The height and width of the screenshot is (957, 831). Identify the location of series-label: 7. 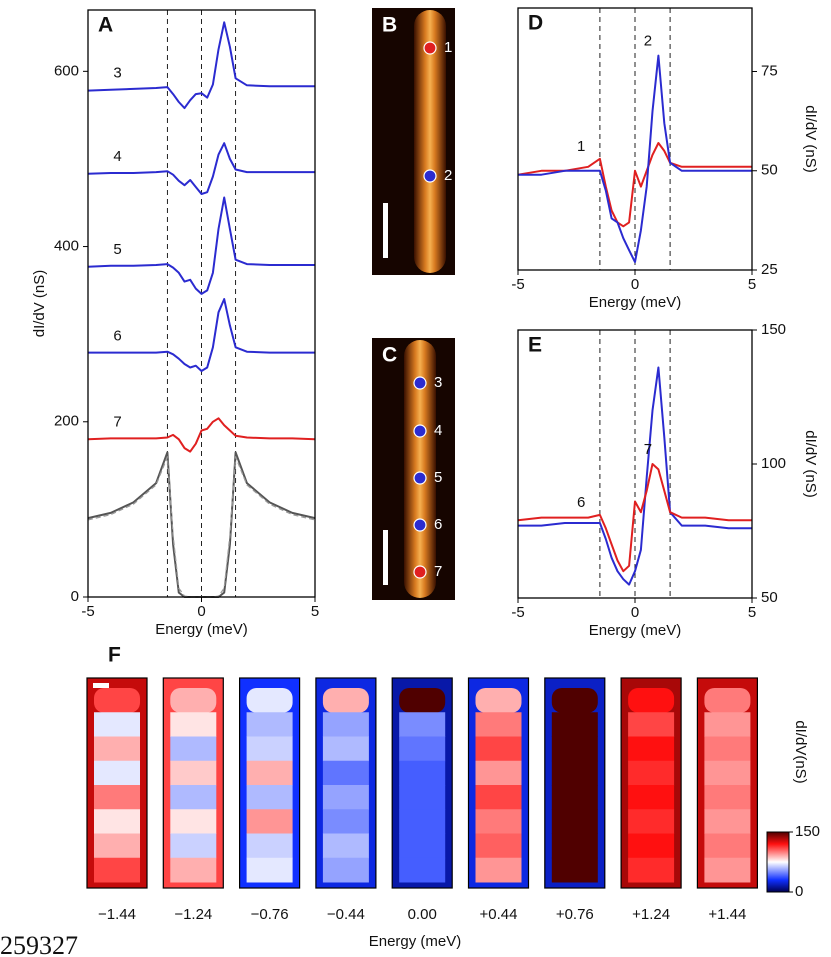
(117, 421).